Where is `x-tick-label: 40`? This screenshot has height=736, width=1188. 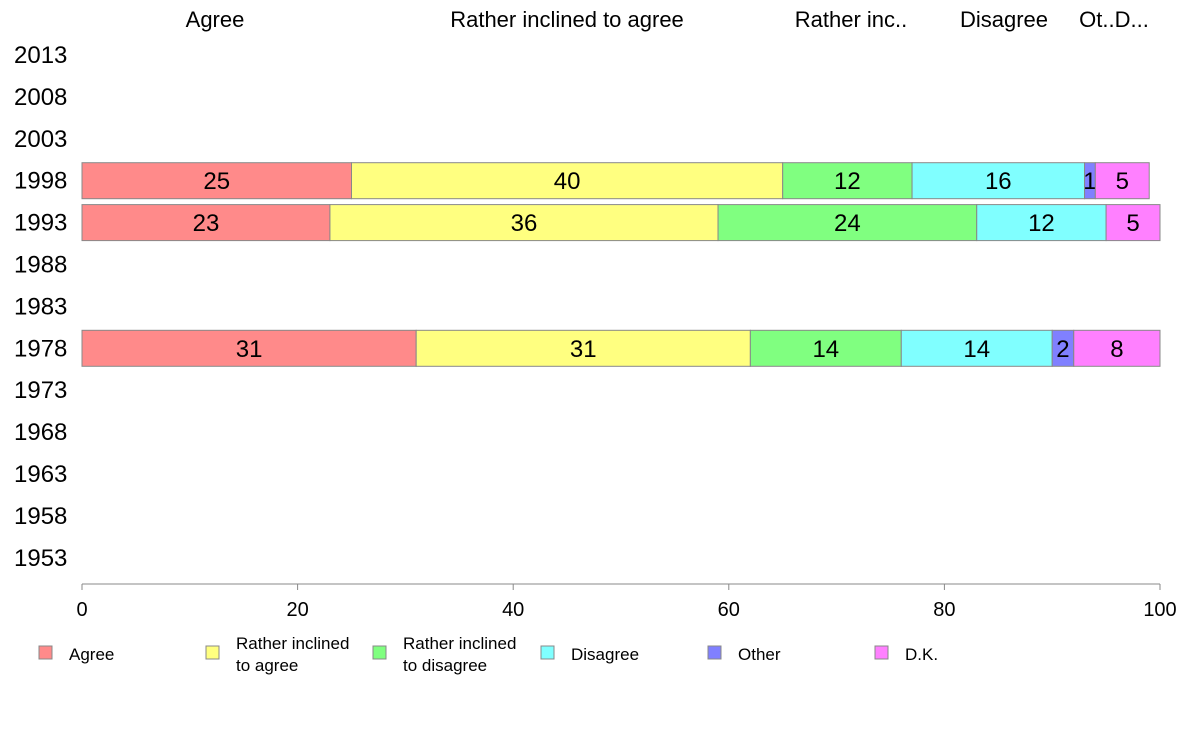
x-tick-label: 40 is located at coordinates (513, 610).